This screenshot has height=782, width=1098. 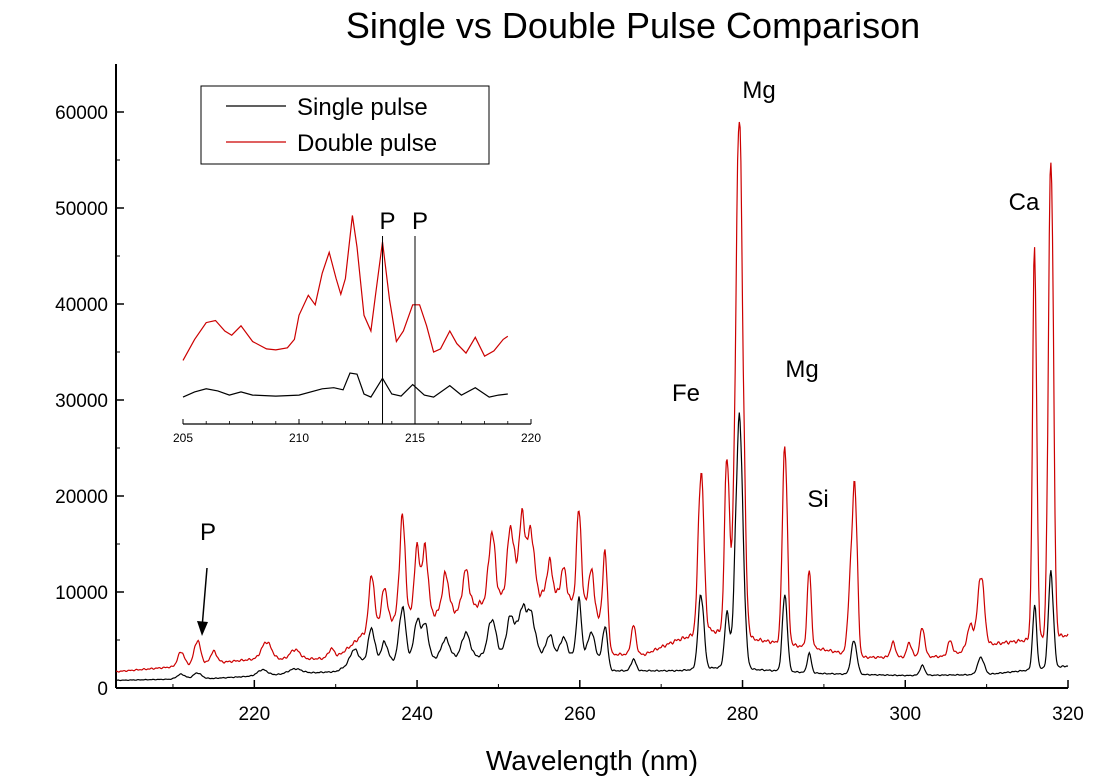 What do you see at coordinates (254, 714) in the screenshot?
I see `x-tick-label: 220` at bounding box center [254, 714].